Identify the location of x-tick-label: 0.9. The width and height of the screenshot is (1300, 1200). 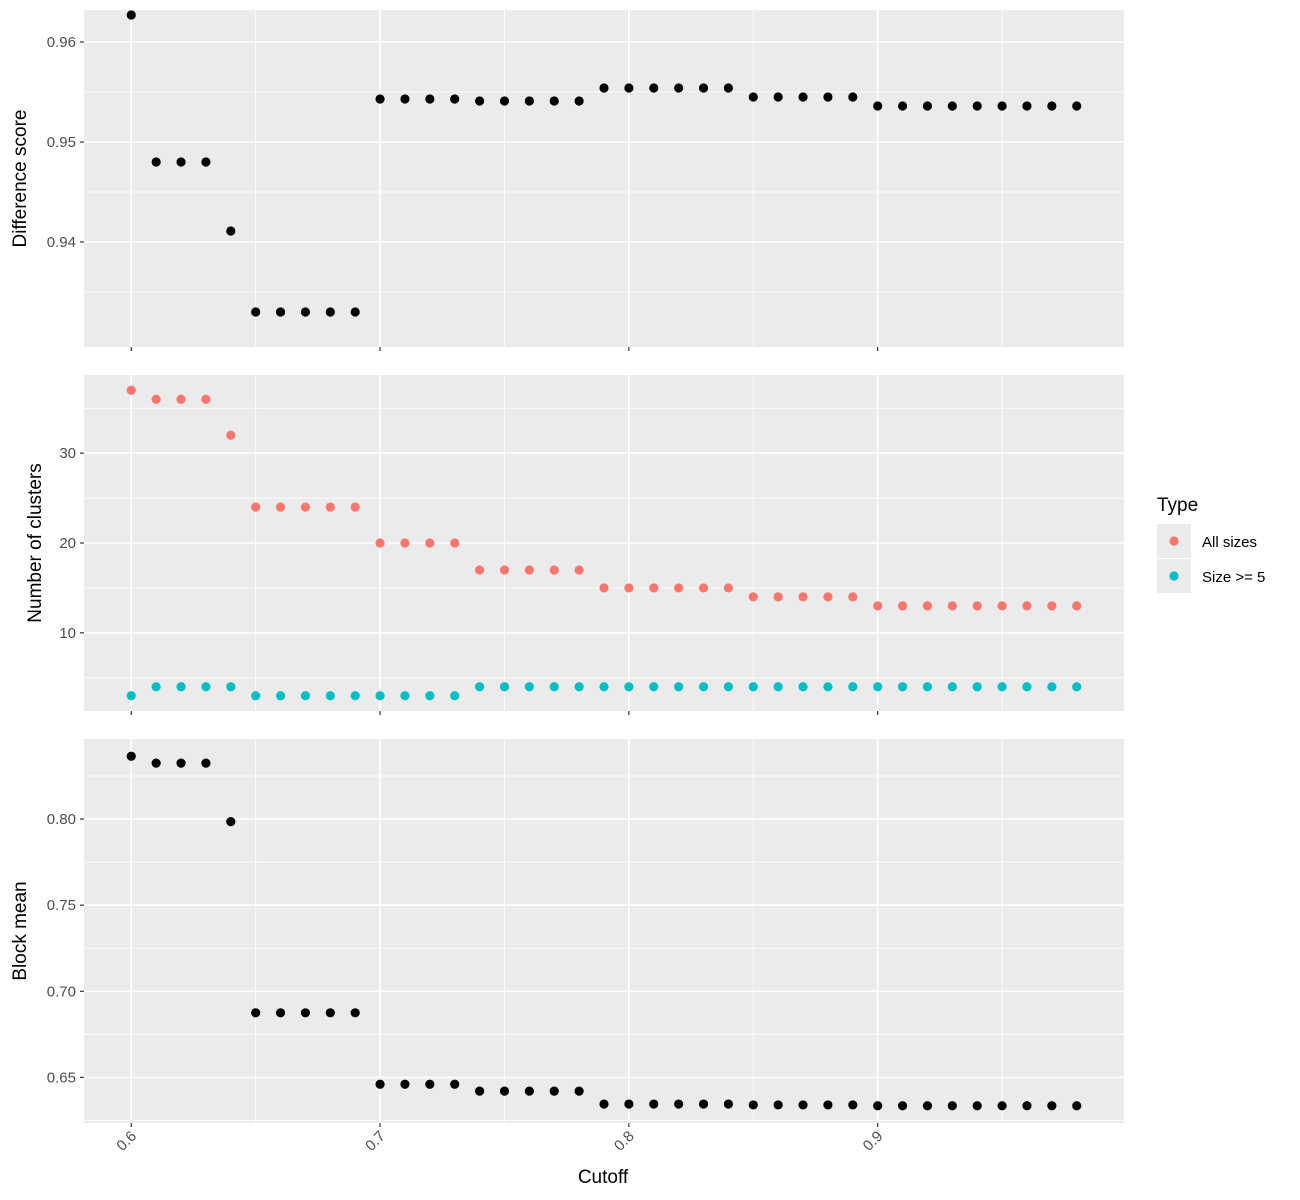
(873, 1141).